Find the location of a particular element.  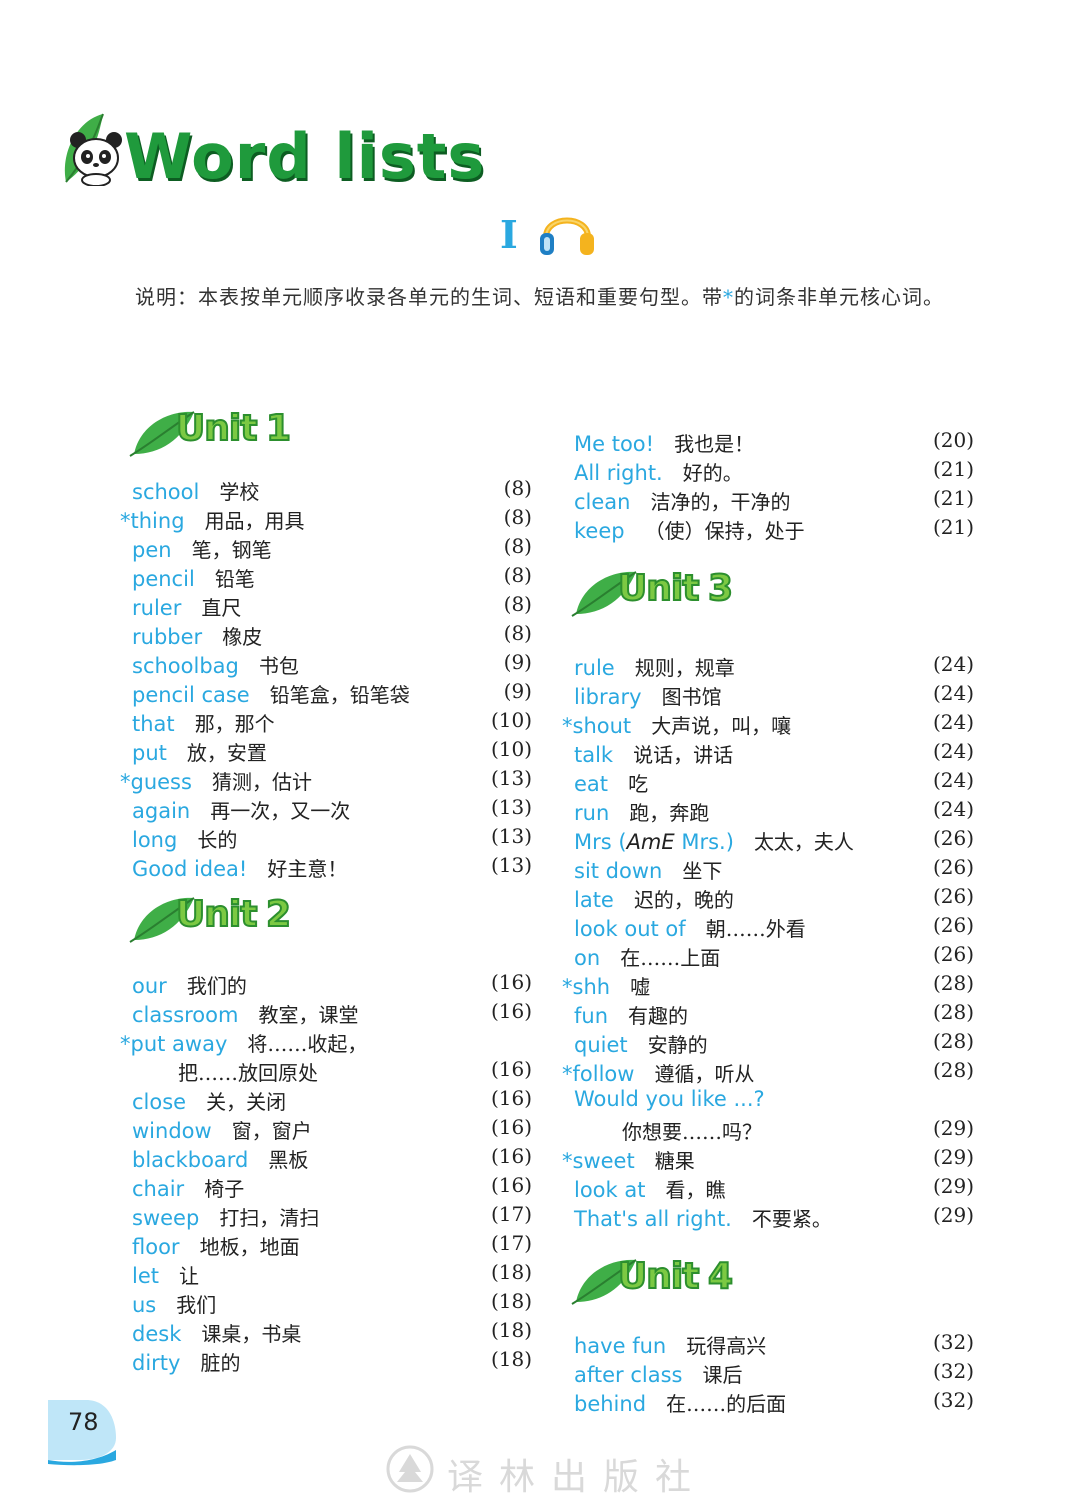

list-item: That's all right. 不要紧。 (29) is located at coordinates (768, 1217).